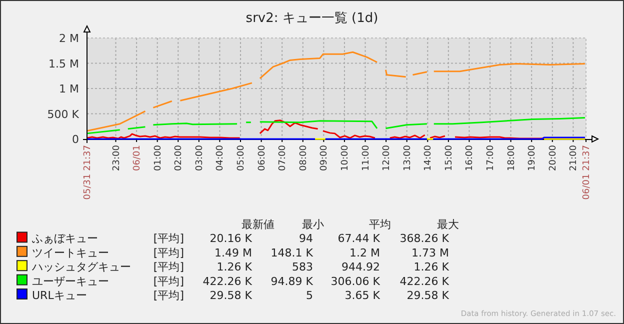  Describe the element at coordinates (574, 157) in the screenshot. I see `x-tick-label: 21:00` at that location.